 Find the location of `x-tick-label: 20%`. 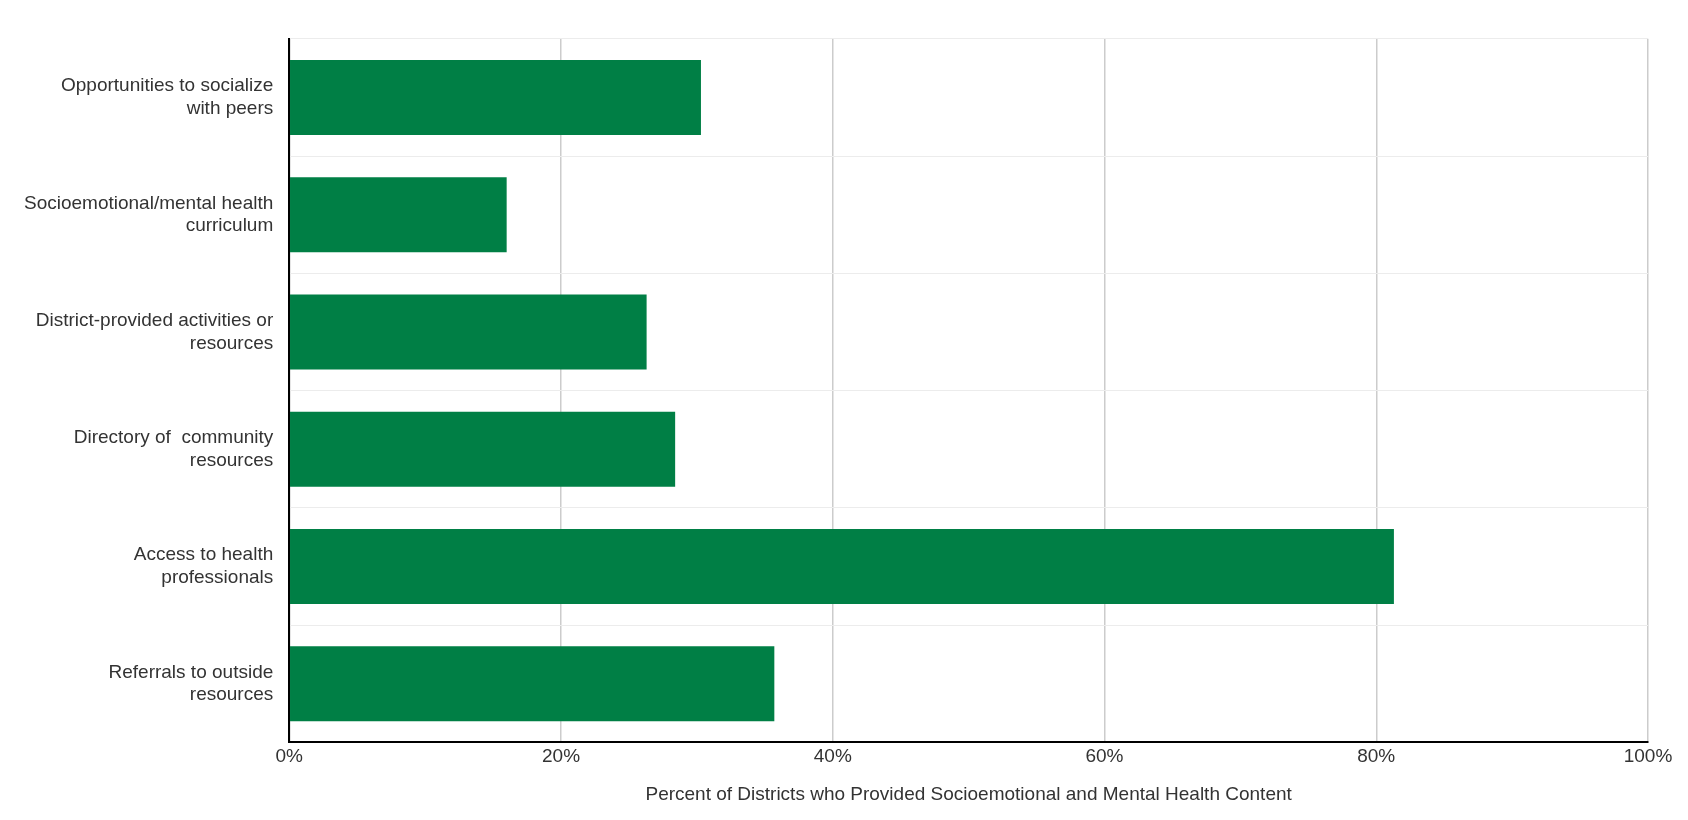

x-tick-label: 20% is located at coordinates (561, 756).